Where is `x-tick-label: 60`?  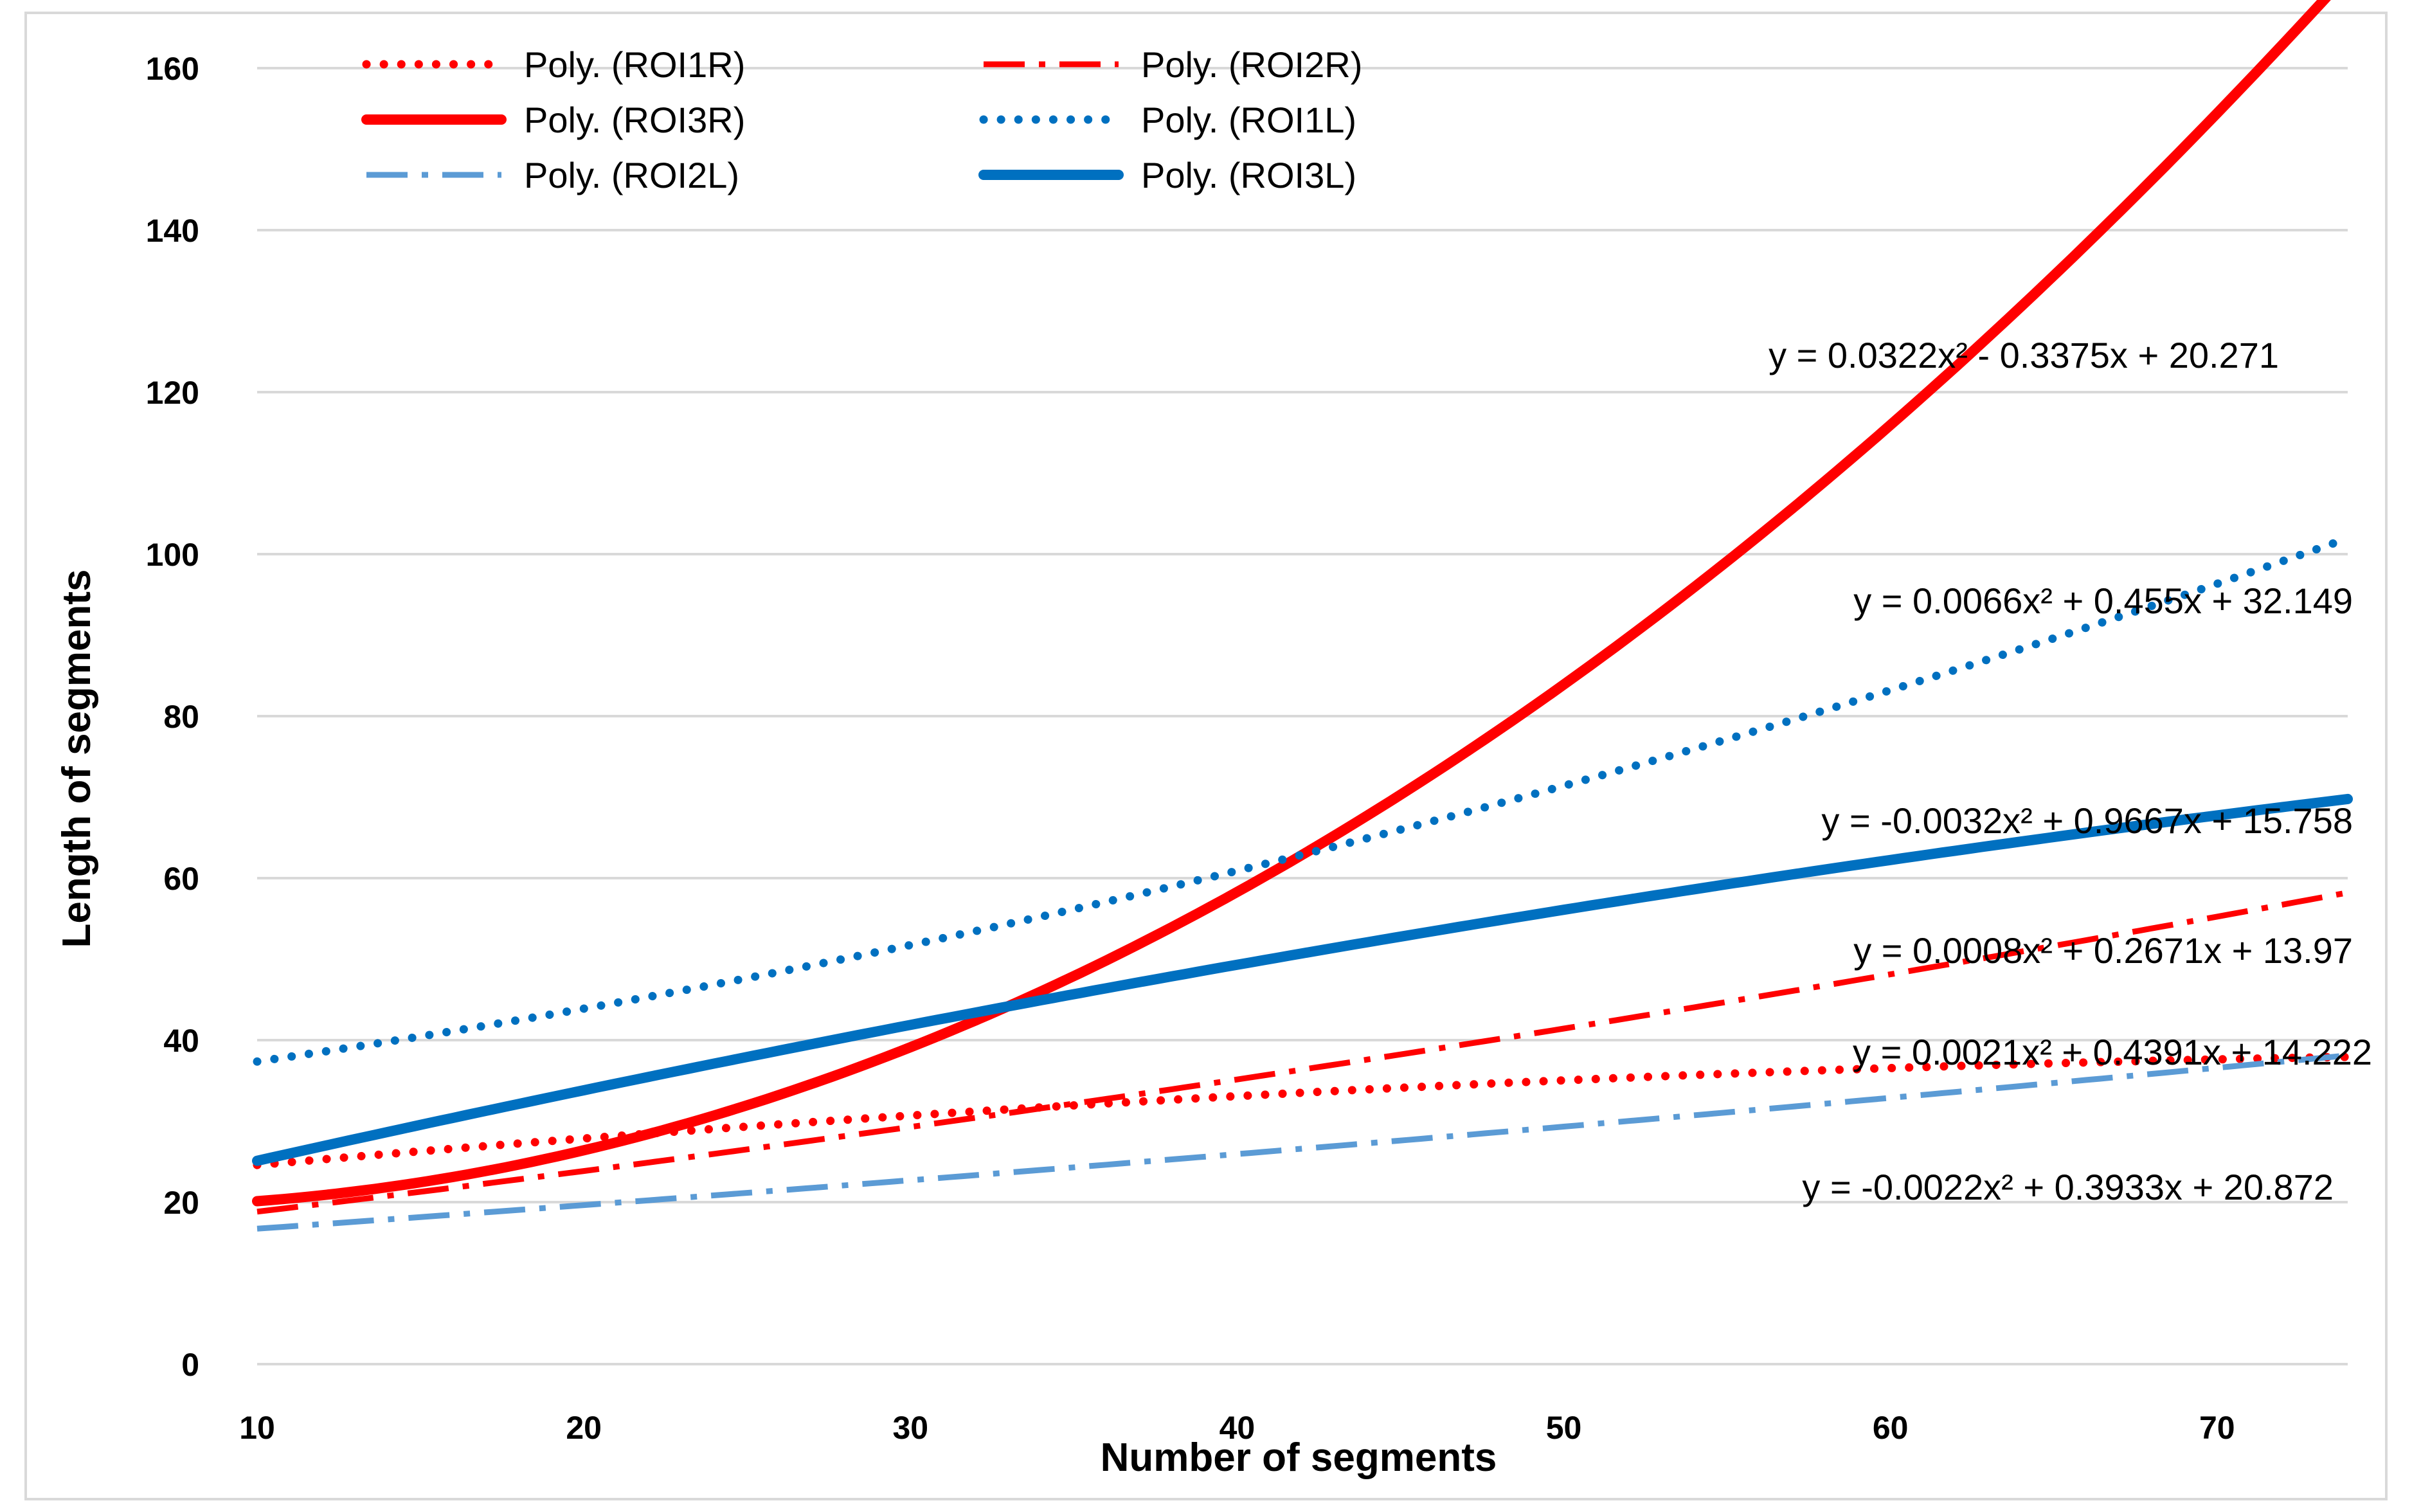
x-tick-label: 60 is located at coordinates (1891, 1428).